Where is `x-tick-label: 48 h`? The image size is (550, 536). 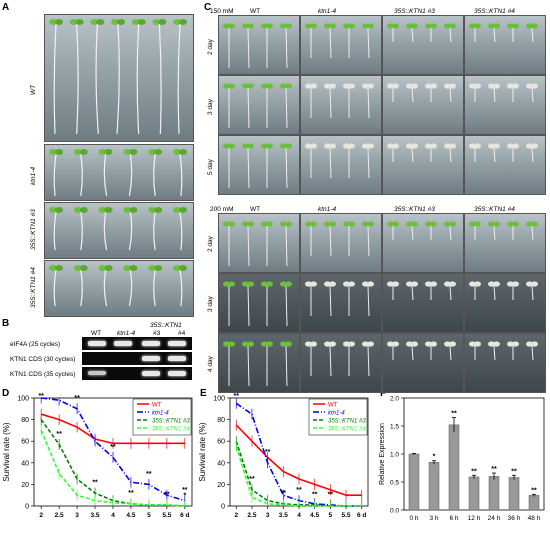 x-tick-label: 48 h is located at coordinates (534, 518).